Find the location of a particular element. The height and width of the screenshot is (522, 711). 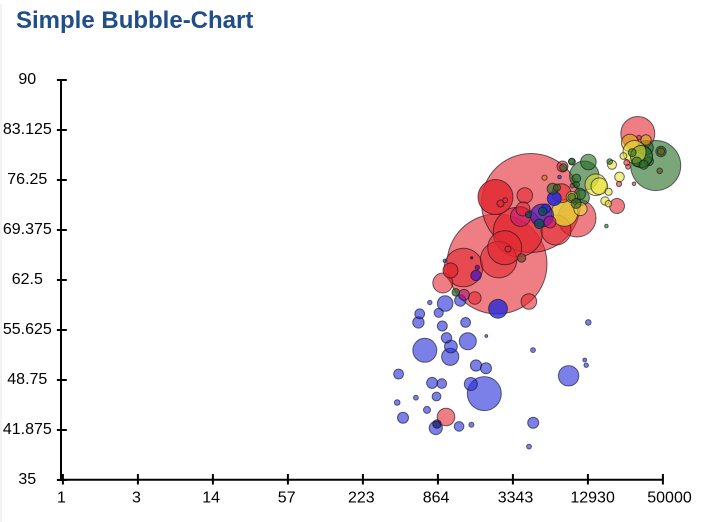

svg-text: 864 is located at coordinates (436, 498).